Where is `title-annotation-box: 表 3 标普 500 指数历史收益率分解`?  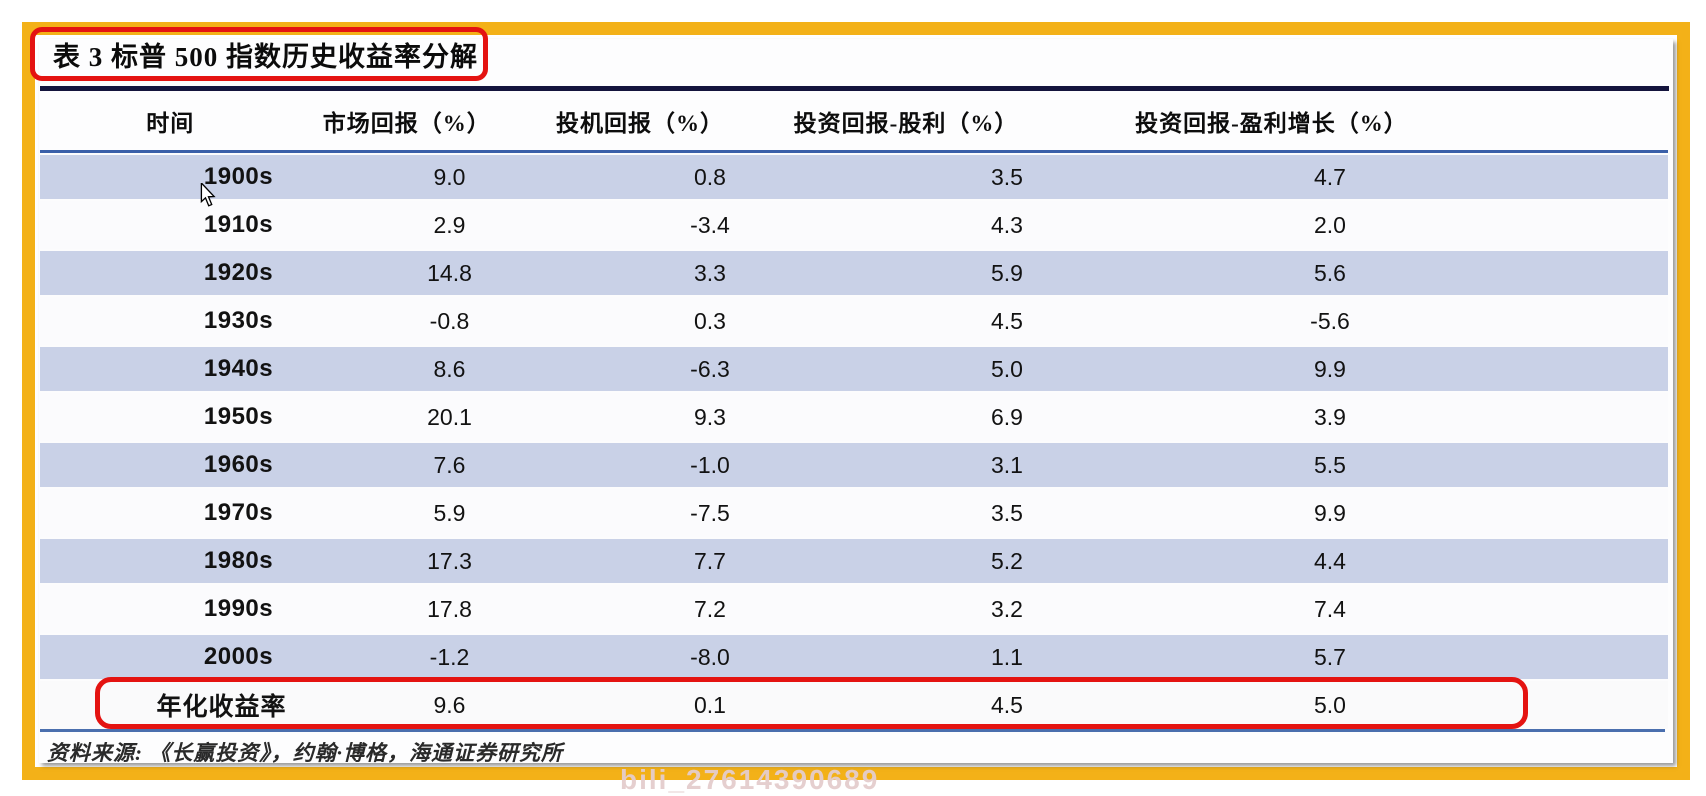
title-annotation-box: 表 3 标普 500 指数历史收益率分解 is located at coordinates (259, 54).